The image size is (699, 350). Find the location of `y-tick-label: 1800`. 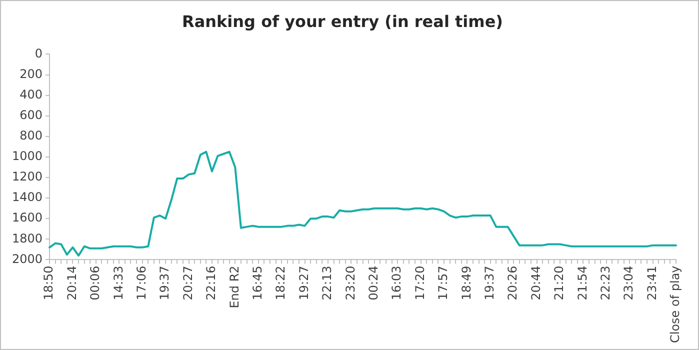

y-tick-label: 1800 is located at coordinates (27, 238).